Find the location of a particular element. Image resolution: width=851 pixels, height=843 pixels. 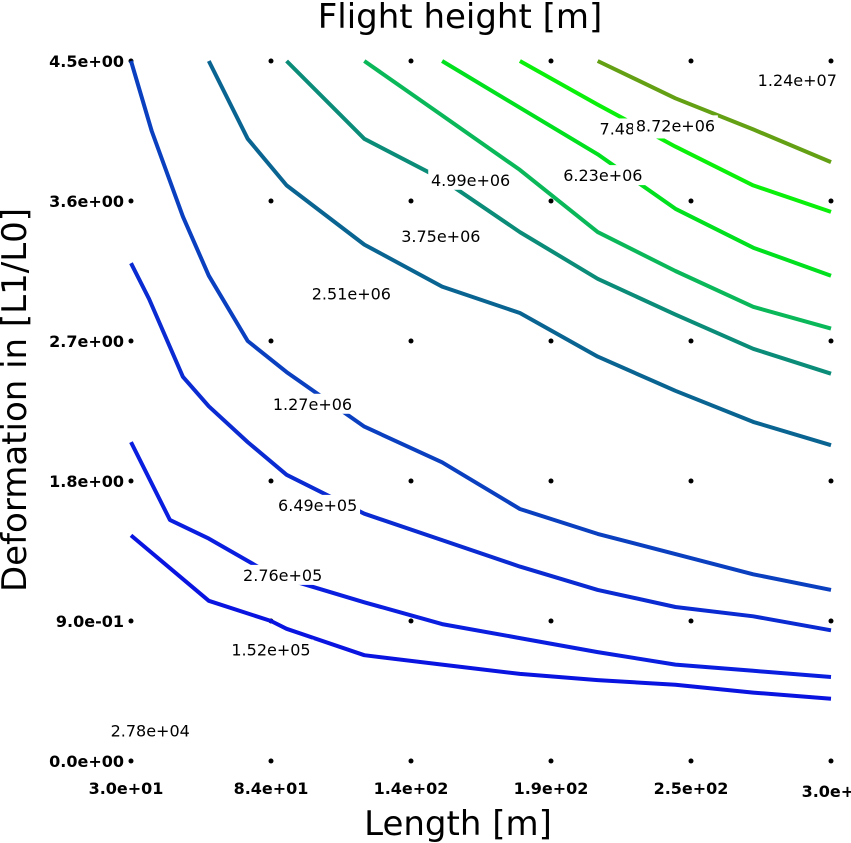

x-tick-label-1: 8.4e+01 is located at coordinates (271, 788).